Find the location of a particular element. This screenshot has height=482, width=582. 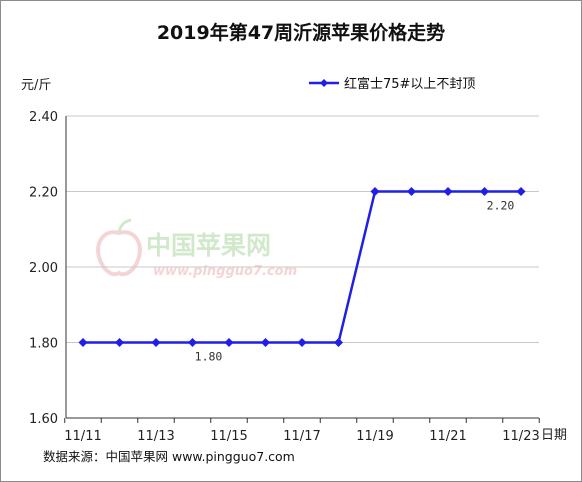

y-tick-label-2.00: 2.00 is located at coordinates (43, 268).